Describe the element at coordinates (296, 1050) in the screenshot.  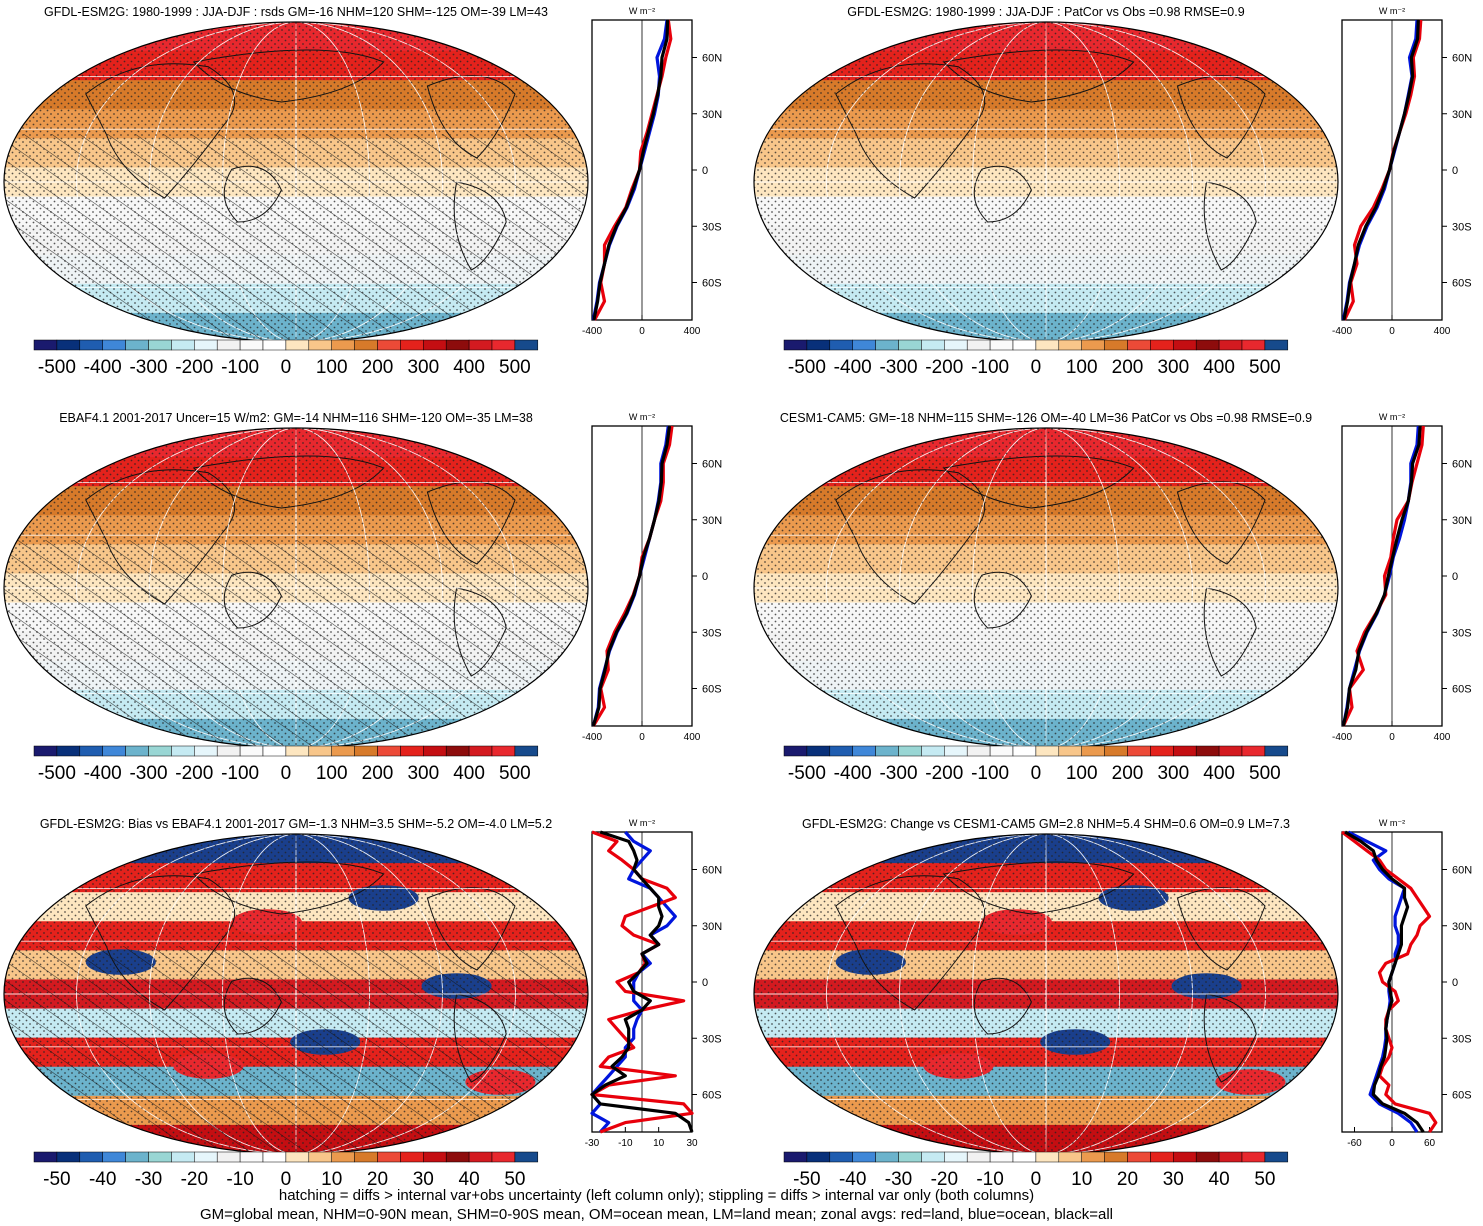
I see `hatching` at that location.